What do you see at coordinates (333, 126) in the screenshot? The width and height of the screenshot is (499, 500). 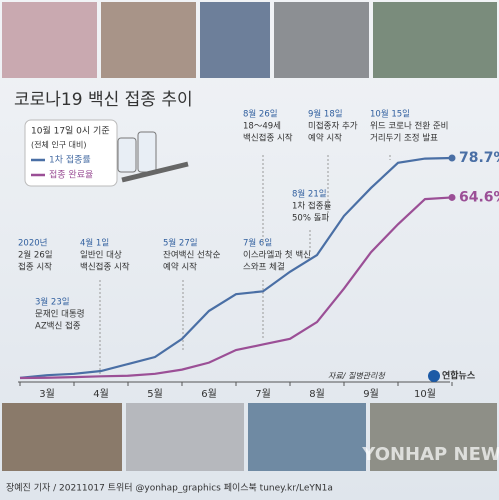 I see `annotation: 미접종자 추가` at bounding box center [333, 126].